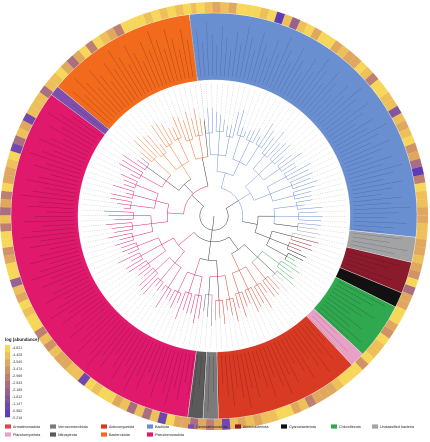 The height and width of the screenshot is (442, 430). Describe the element at coordinates (116, 434) in the screenshot. I see `legend-item: Bacteroidota` at that location.